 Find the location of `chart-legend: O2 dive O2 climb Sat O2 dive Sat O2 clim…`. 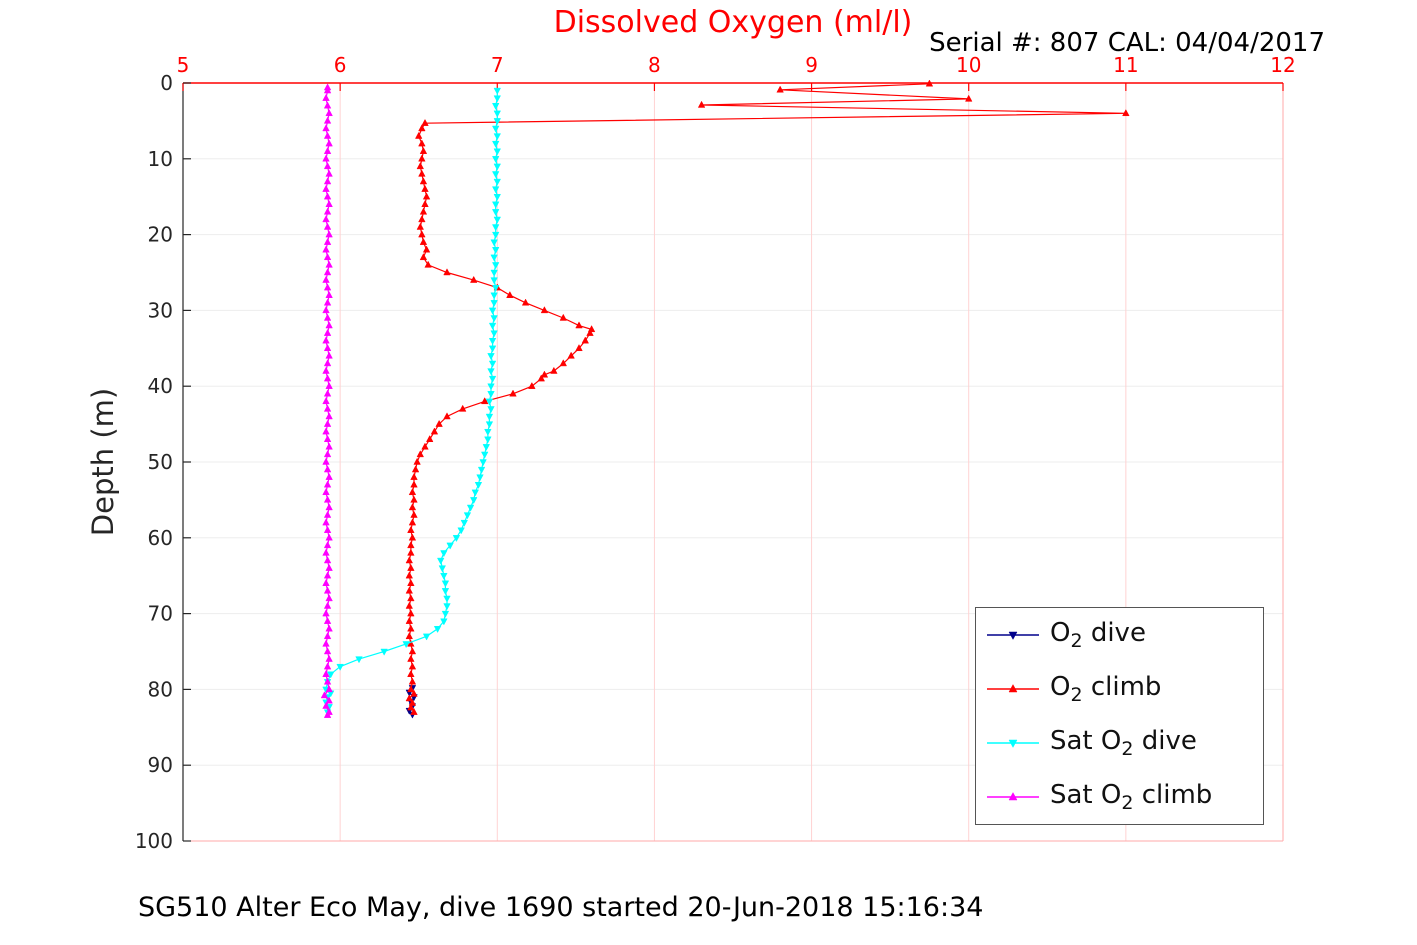

chart-legend: O2 dive O2 climb Sat O2 dive Sat O2 clim… is located at coordinates (1119, 716).